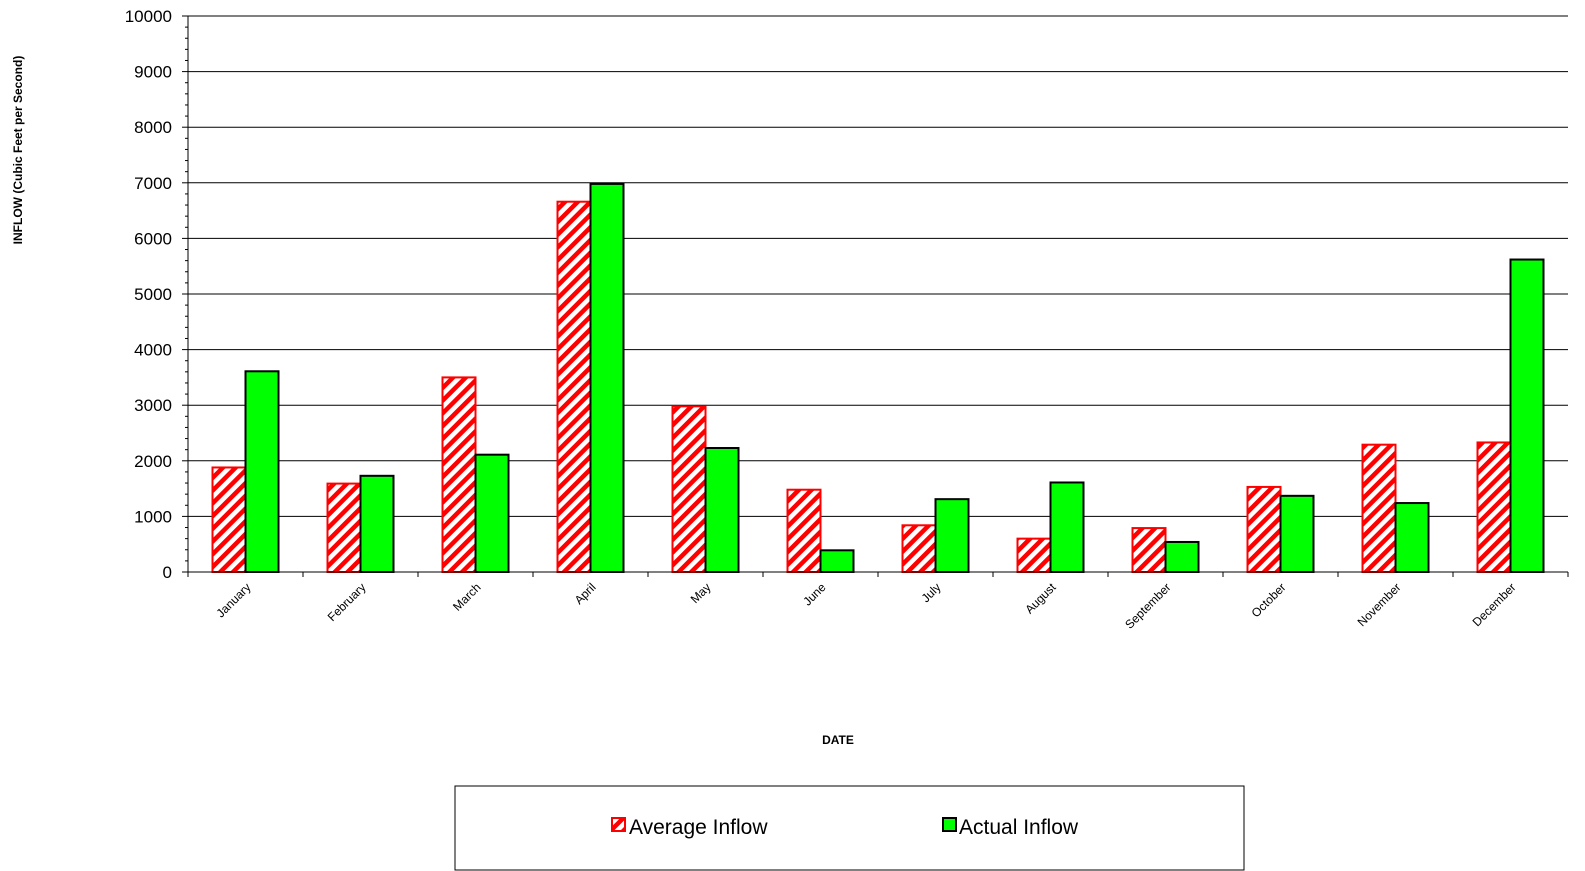 Image resolution: width=1585 pixels, height=871 pixels. Describe the element at coordinates (838, 740) in the screenshot. I see `x-axis-title: DATE` at that location.